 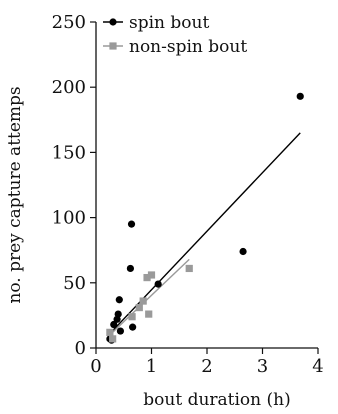 What do you see at coordinates (74, 283) in the screenshot?
I see `y-tick-label: 50` at bounding box center [74, 283].